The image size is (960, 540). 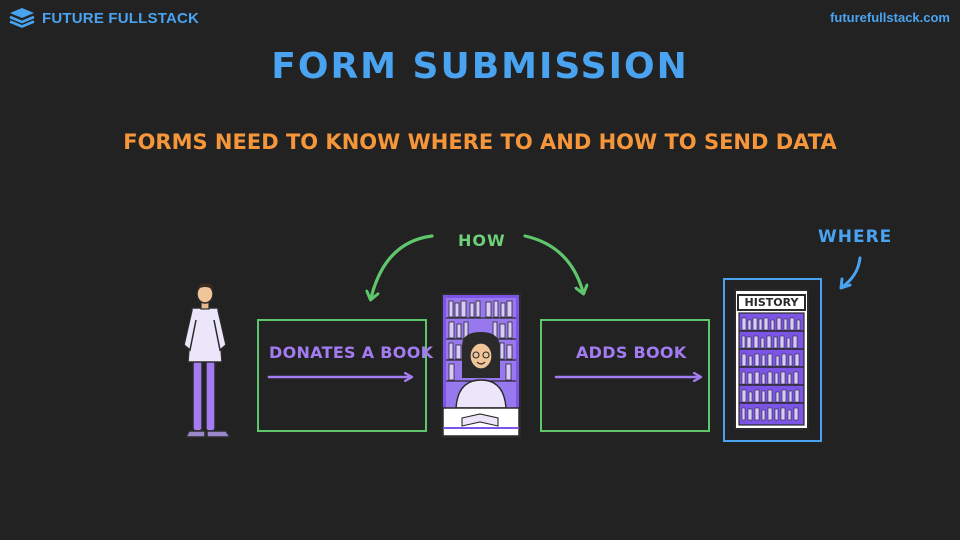 What do you see at coordinates (890, 17) in the screenshot?
I see `site-url: futurefullstack.com` at bounding box center [890, 17].